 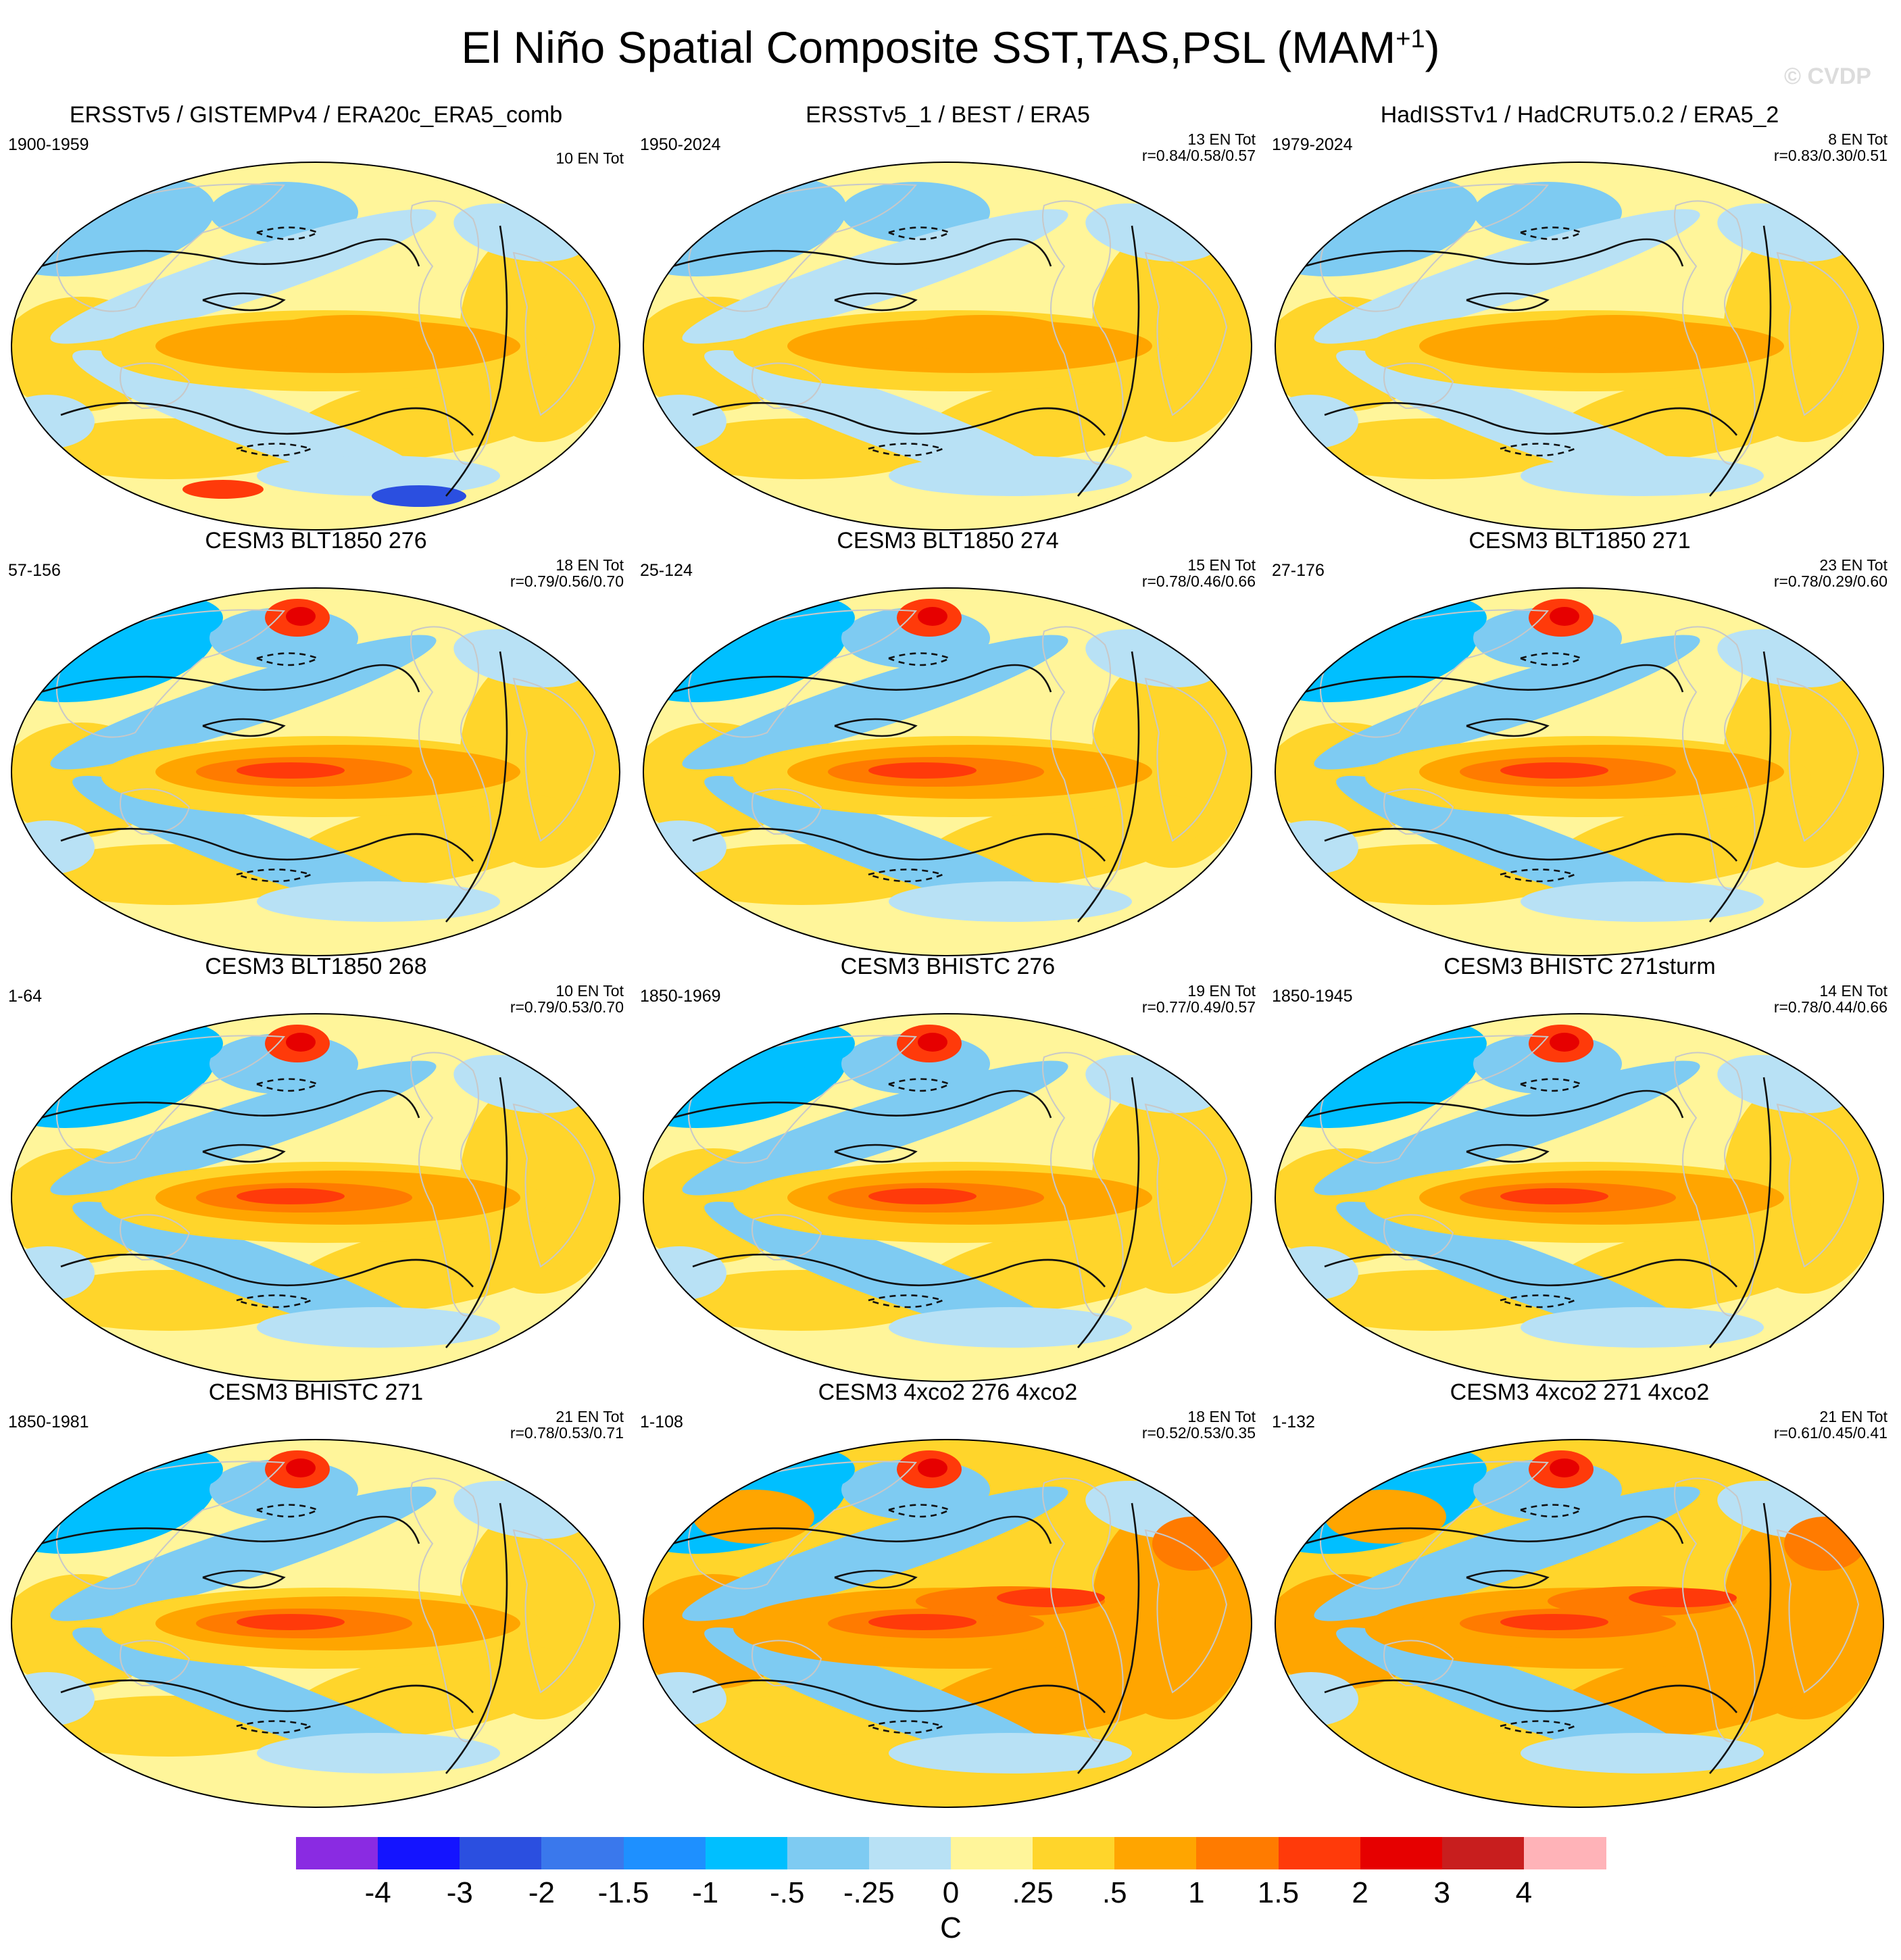 What do you see at coordinates (1360, 1892) in the screenshot?
I see `colorbar-tick-label: 2` at bounding box center [1360, 1892].